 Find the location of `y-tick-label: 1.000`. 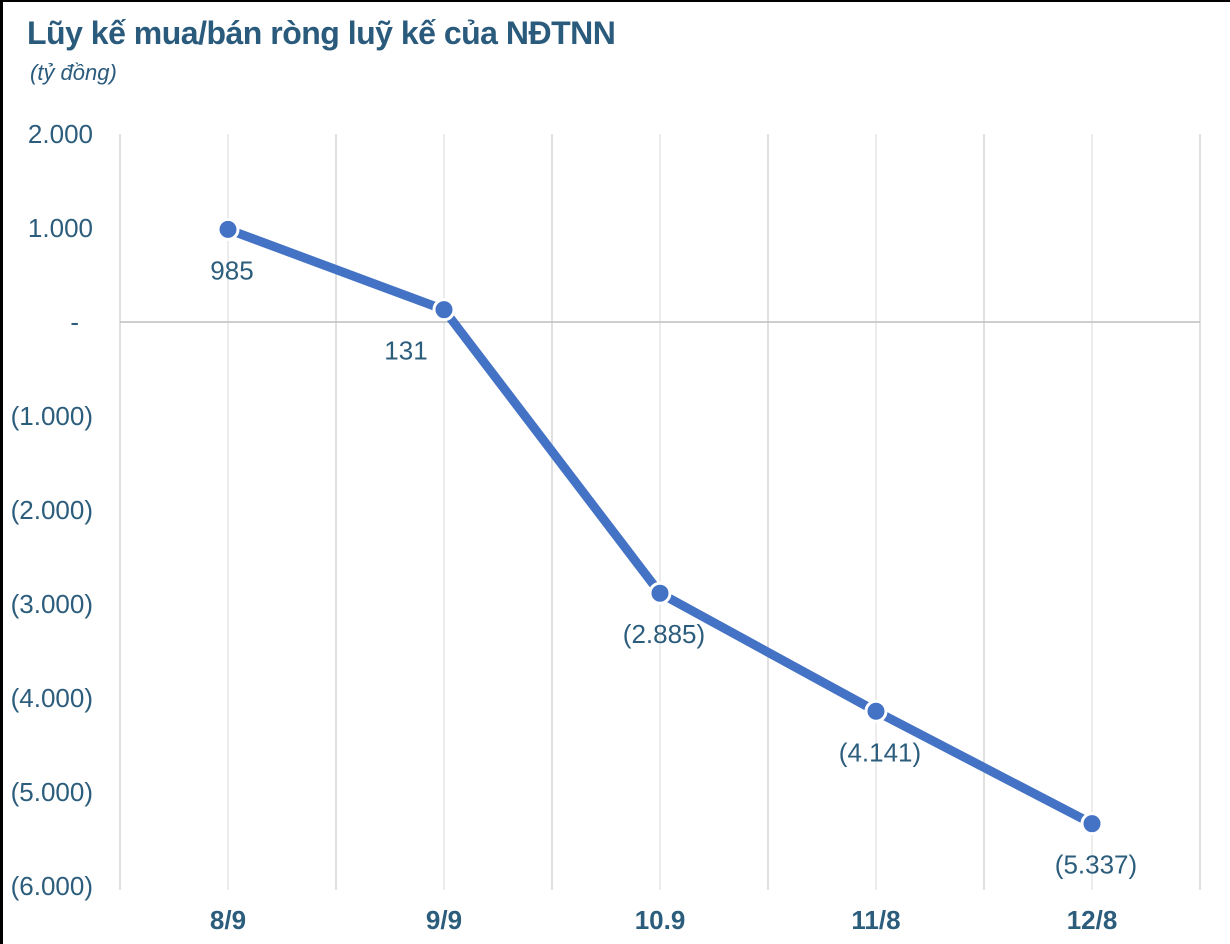

y-tick-label: 1.000 is located at coordinates (60, 228).